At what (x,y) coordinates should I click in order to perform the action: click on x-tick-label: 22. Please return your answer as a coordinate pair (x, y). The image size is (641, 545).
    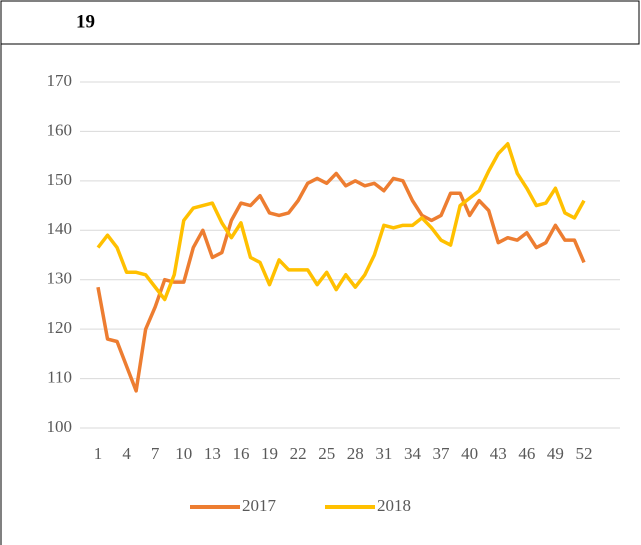
    Looking at the image, I should click on (298, 453).